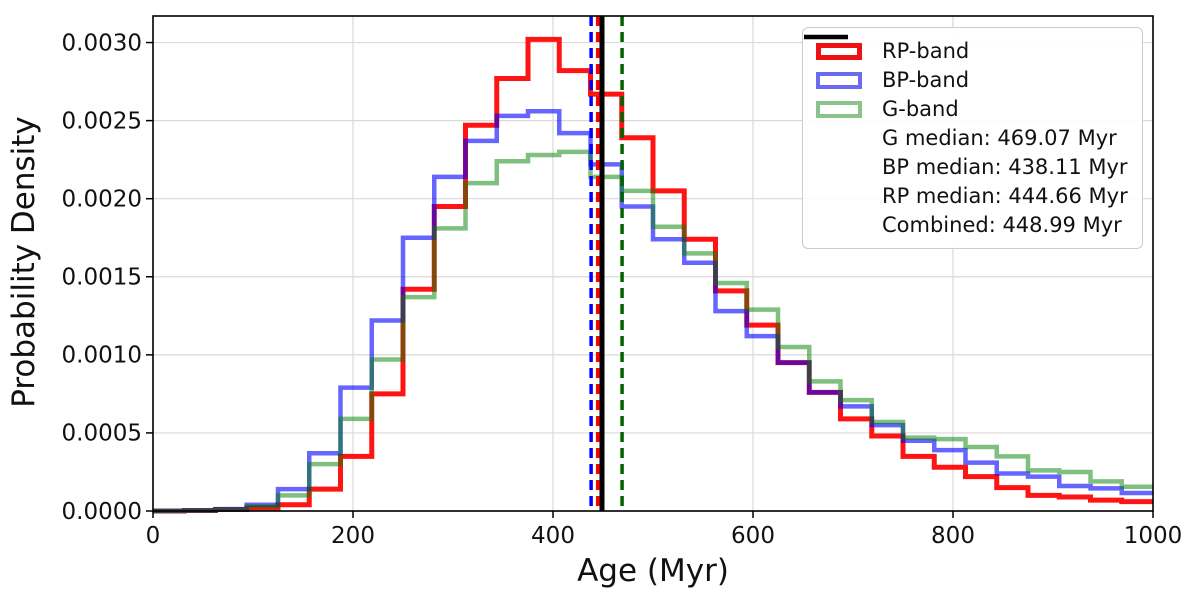  I want to click on y-tick-label: 0.0015, so click(102, 278).